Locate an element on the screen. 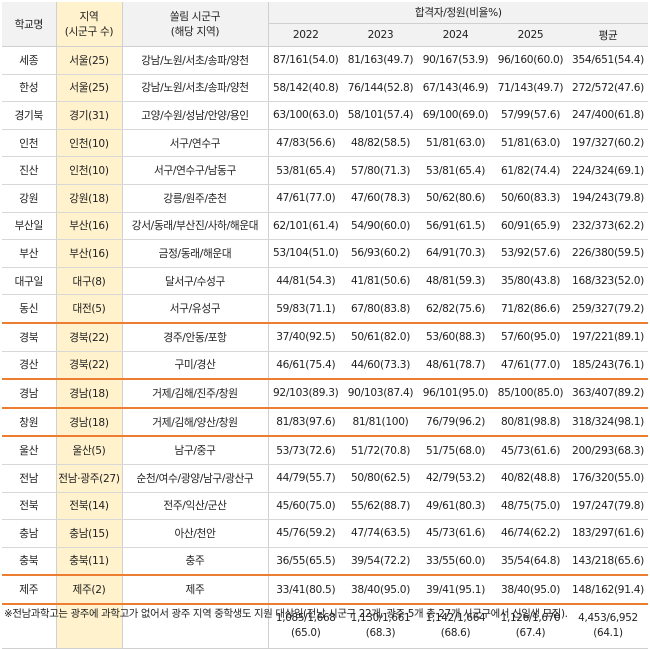 The image size is (650, 649). year-value-cell: 58/101(57.4) is located at coordinates (380, 115).